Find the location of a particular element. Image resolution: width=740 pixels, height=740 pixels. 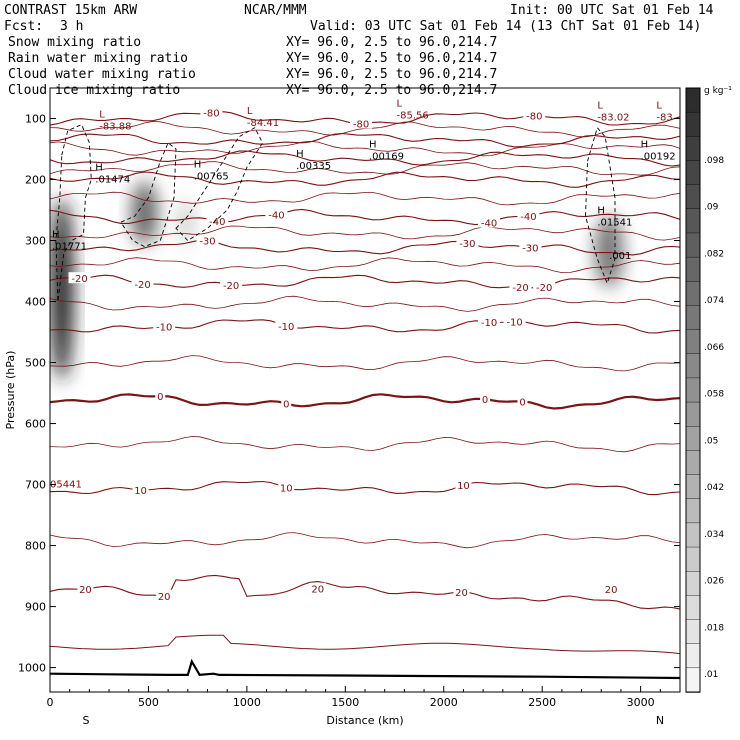

field-name-snow: Snow mixing ratio is located at coordinates (74, 42).